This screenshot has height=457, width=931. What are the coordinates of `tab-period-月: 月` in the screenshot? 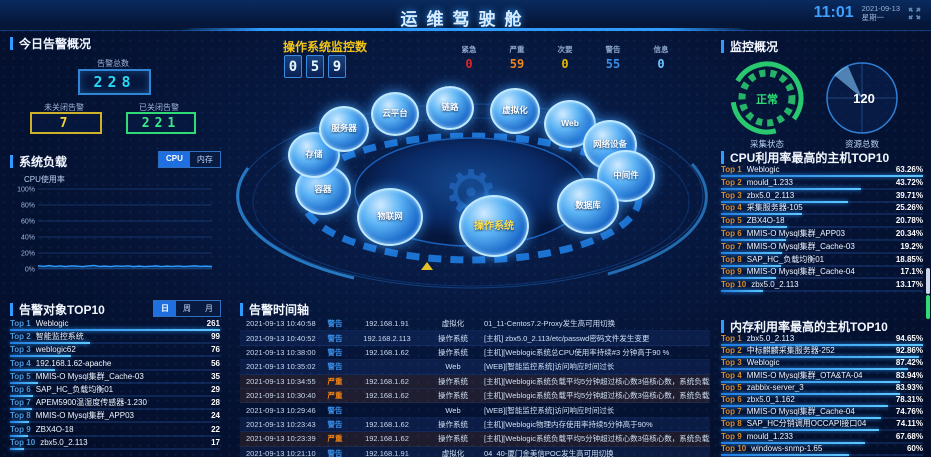 It's located at (209, 308).